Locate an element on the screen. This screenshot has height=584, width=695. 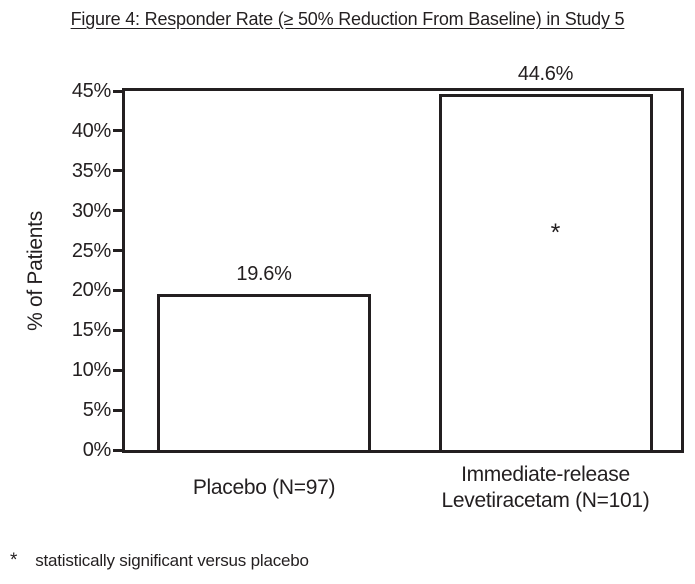
y-axis-title-wrap: % of Patients is located at coordinates (36, 270).